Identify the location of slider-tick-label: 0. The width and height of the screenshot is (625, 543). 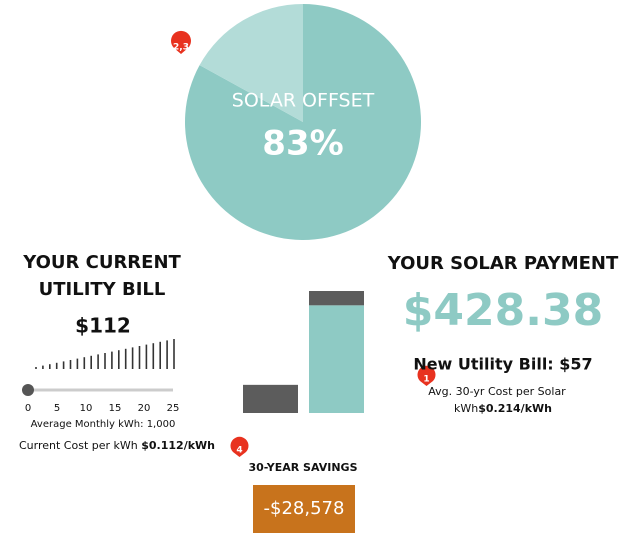
(28, 408).